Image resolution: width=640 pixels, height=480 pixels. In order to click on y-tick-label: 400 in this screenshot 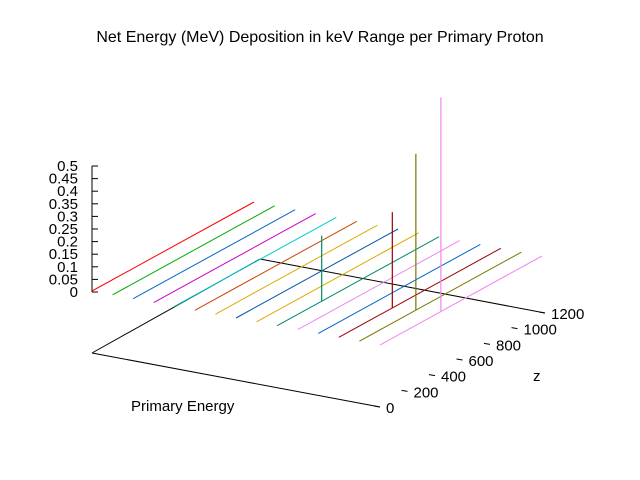, I will do `click(453, 377)`.